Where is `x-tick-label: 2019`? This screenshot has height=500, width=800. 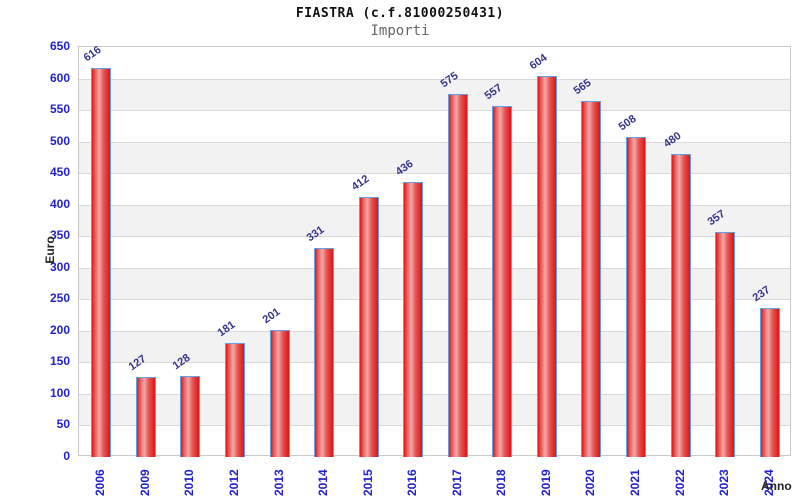 x-tick-label: 2019 is located at coordinates (545, 482).